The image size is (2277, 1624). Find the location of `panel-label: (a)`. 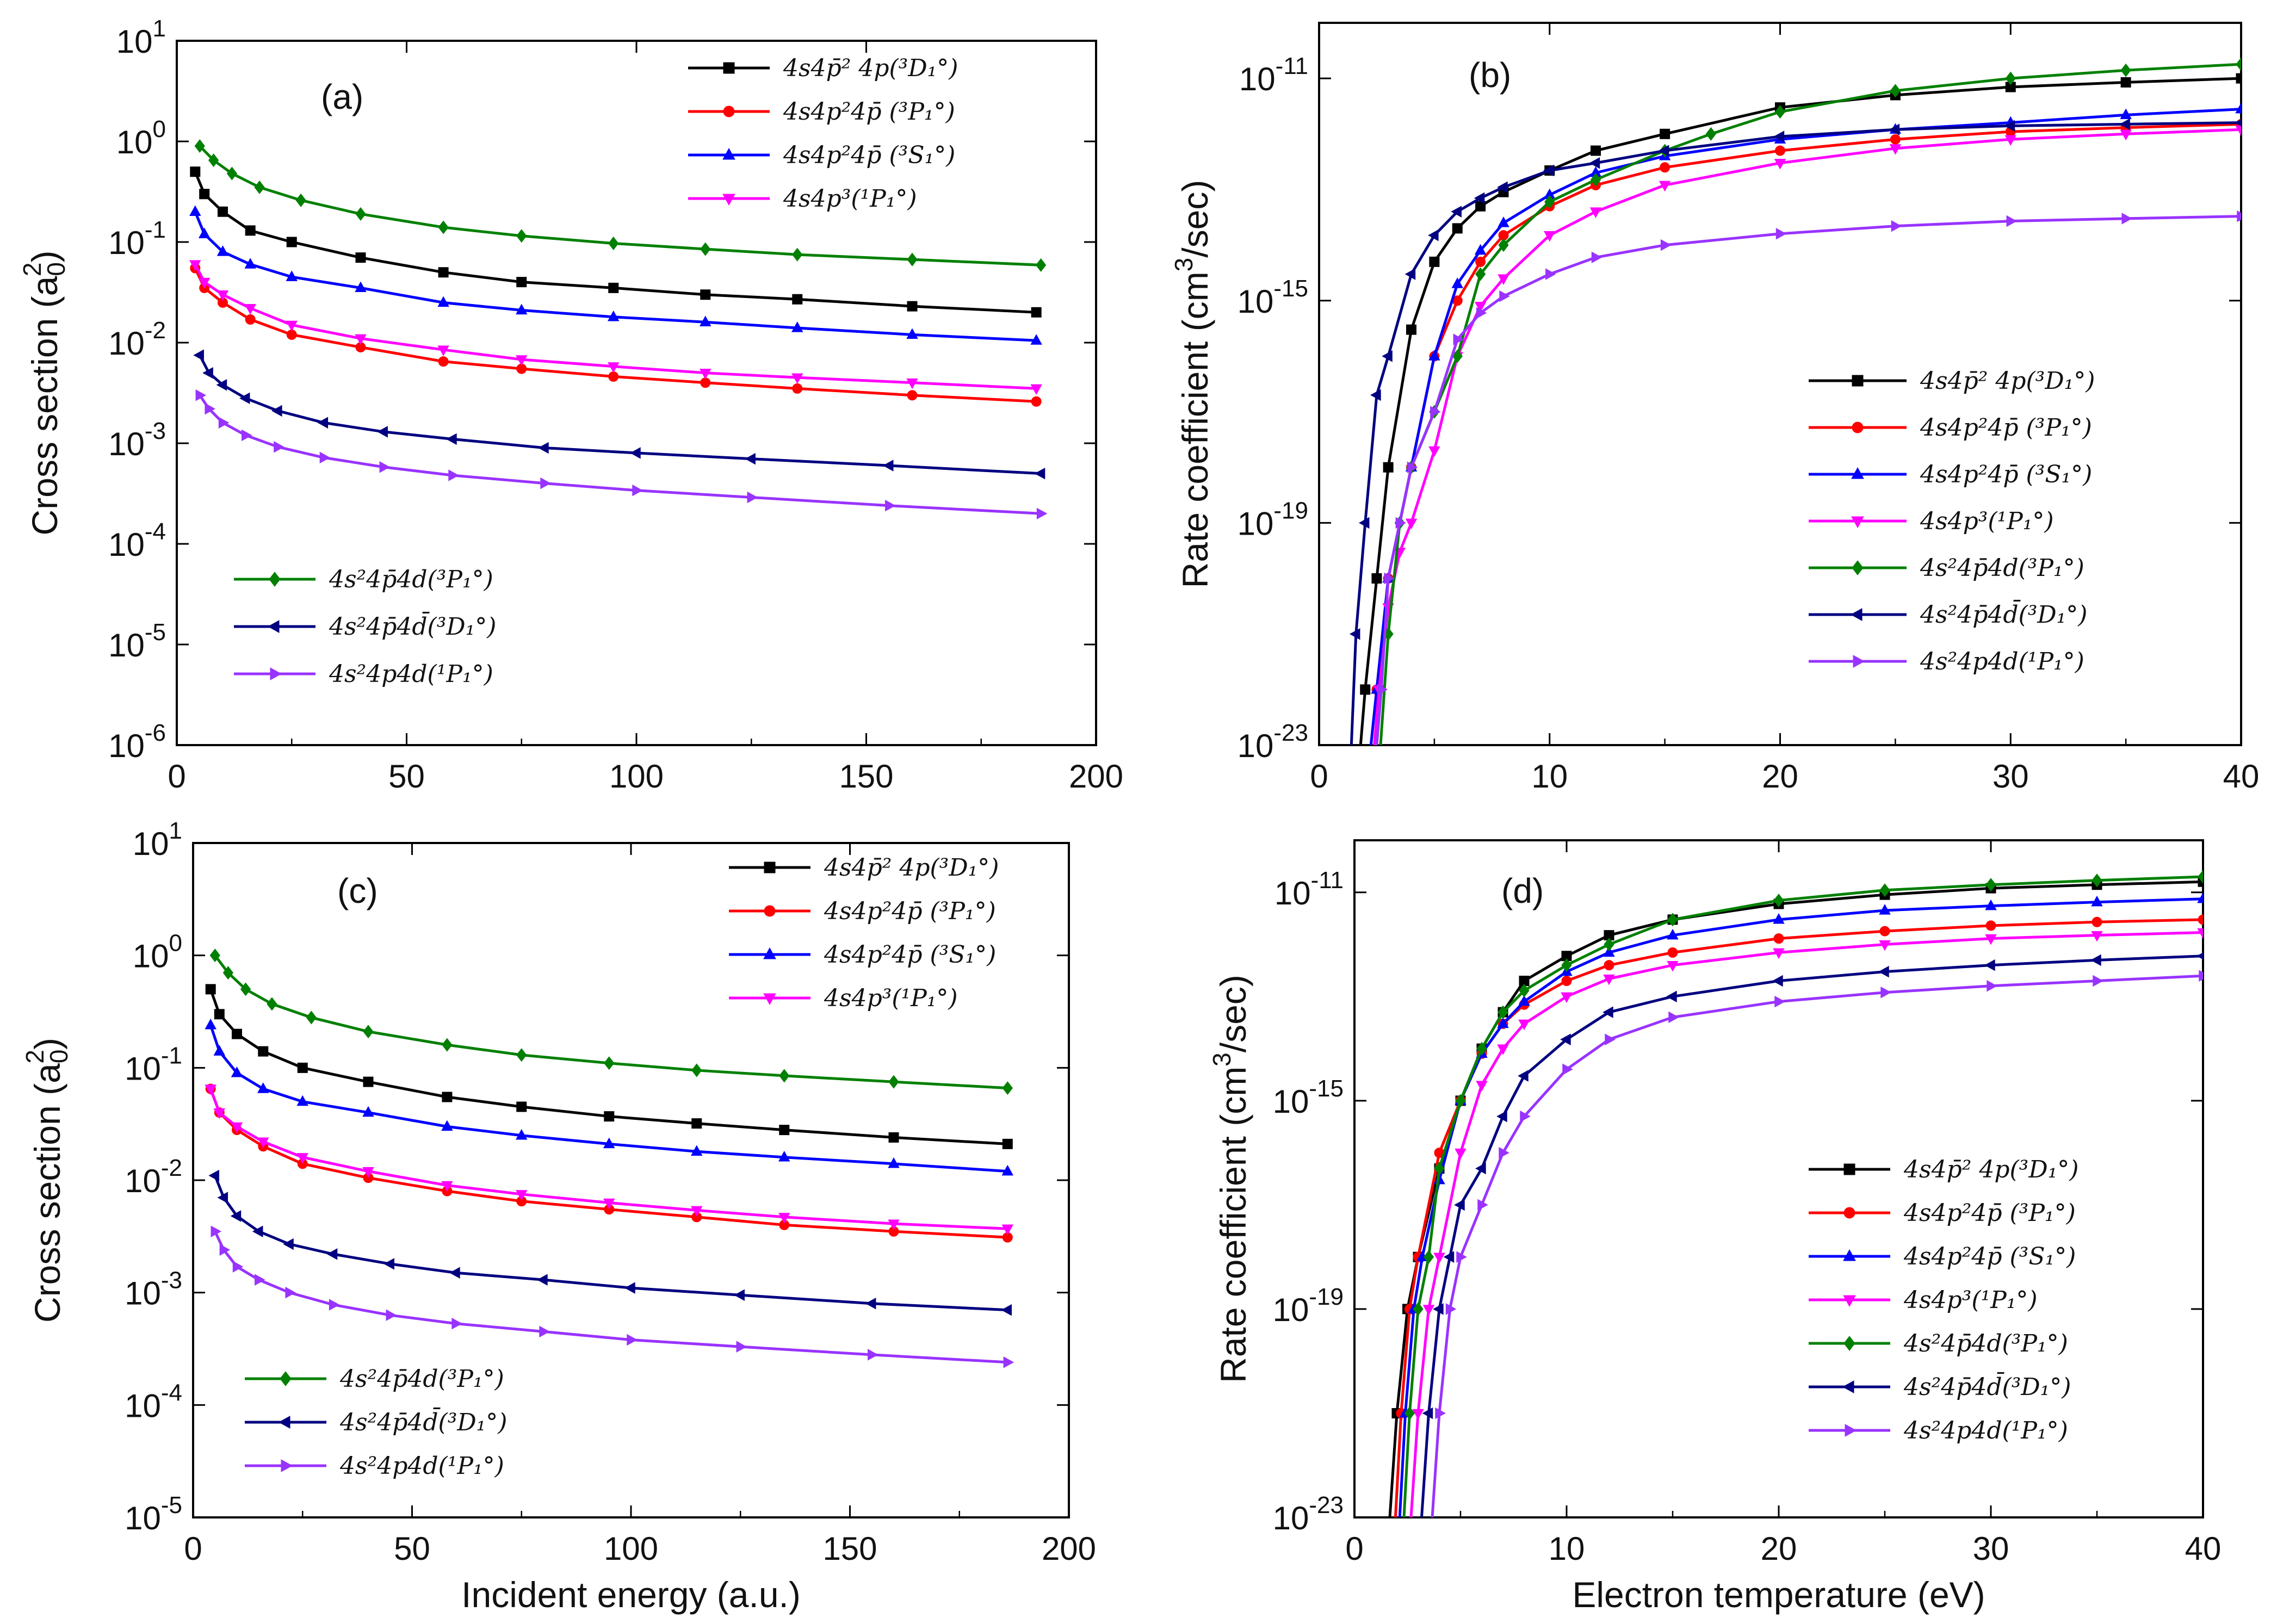

panel-label: (a) is located at coordinates (342, 96).